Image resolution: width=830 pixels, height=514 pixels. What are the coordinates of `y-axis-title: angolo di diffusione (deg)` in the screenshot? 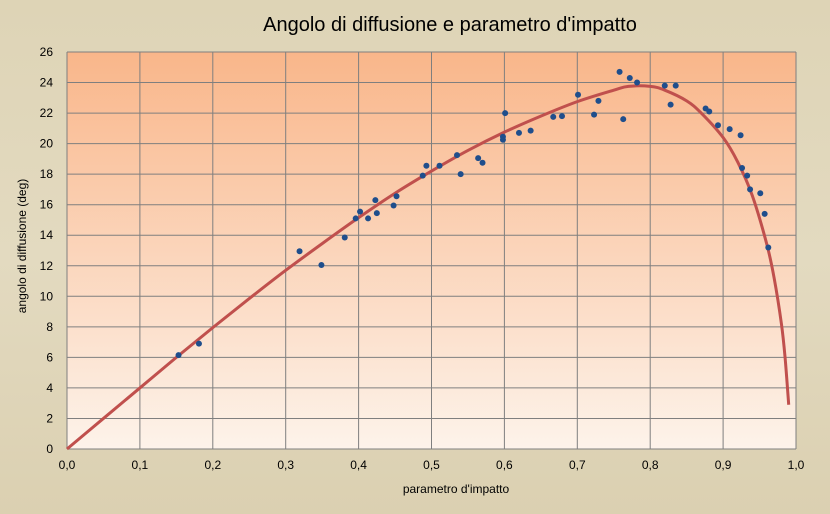 It's located at (22, 246).